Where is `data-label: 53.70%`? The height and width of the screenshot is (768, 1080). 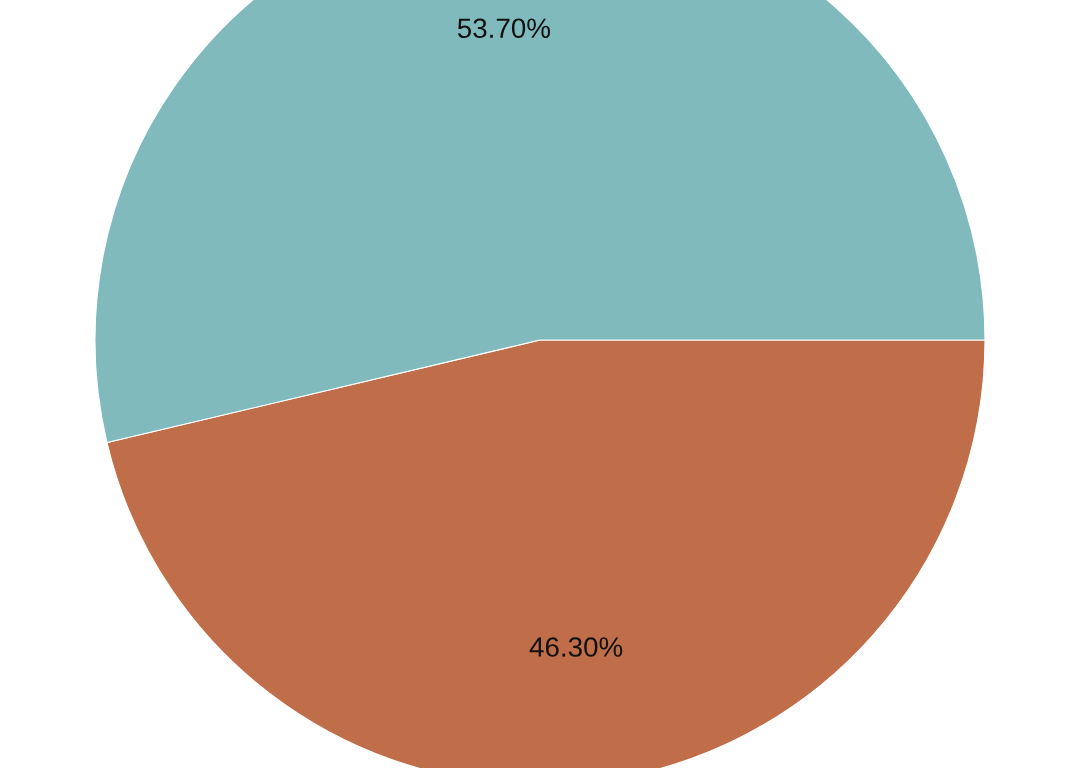
data-label: 53.70% is located at coordinates (503, 28).